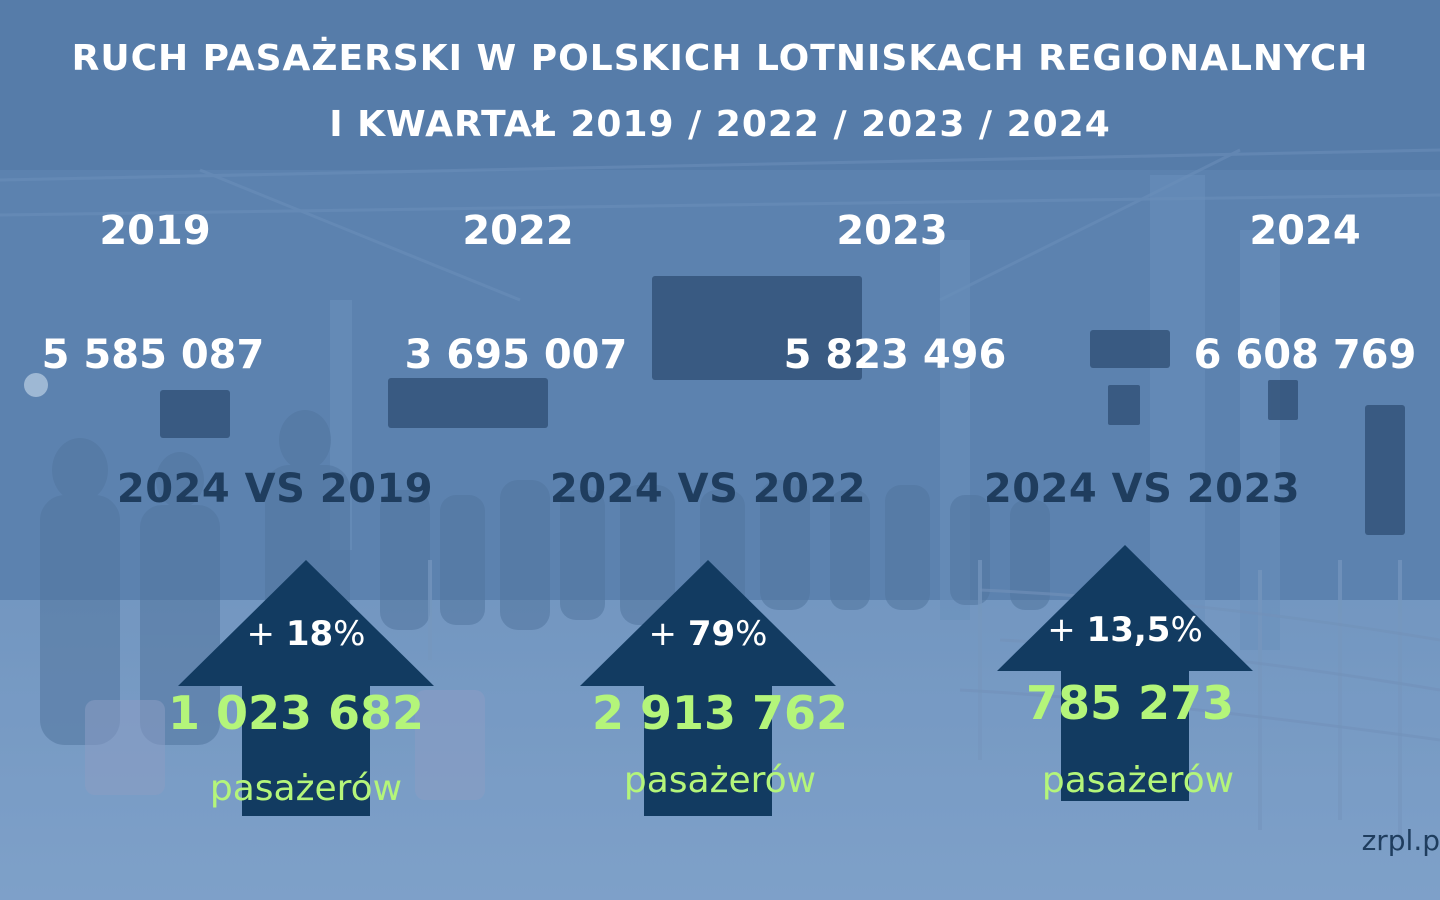  Describe the element at coordinates (296, 713) in the screenshot. I see `passenger-increase-vs-2019: 1 023 682` at that location.